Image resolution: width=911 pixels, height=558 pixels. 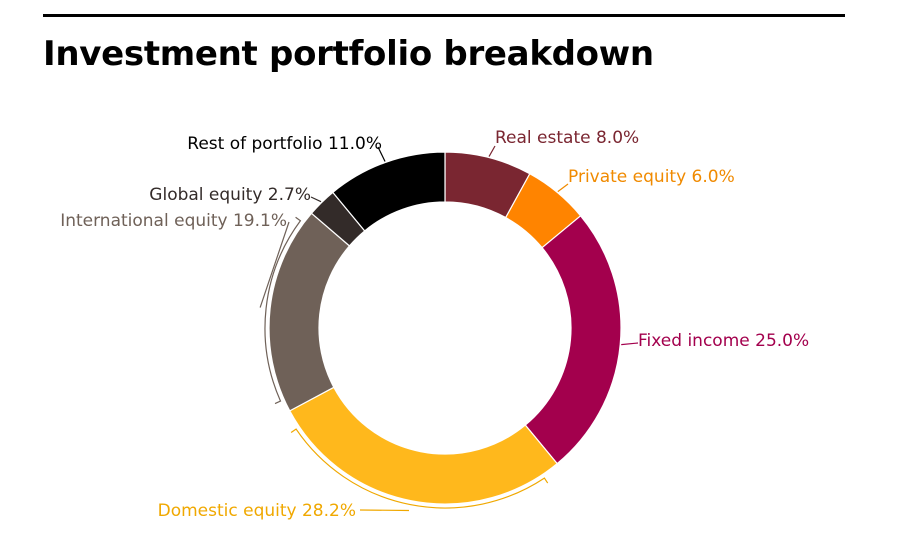 What do you see at coordinates (563, 188) in the screenshot?
I see `leader-private-equity` at bounding box center [563, 188].